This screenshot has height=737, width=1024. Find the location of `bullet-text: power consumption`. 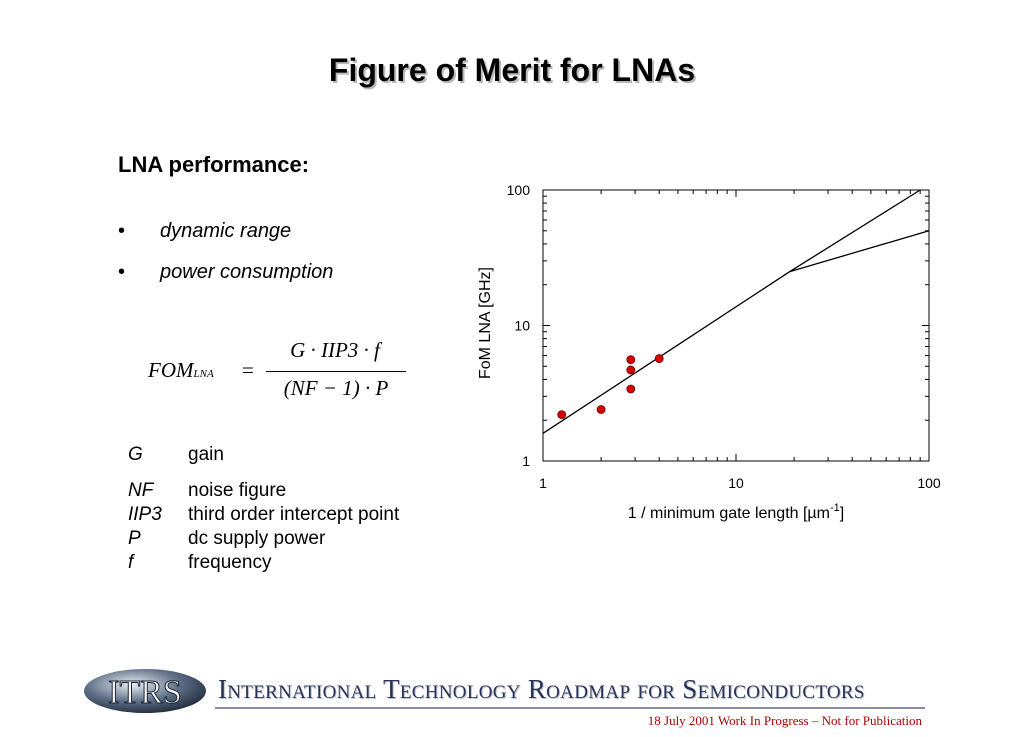

bullet-text: power consumption is located at coordinates (247, 272).